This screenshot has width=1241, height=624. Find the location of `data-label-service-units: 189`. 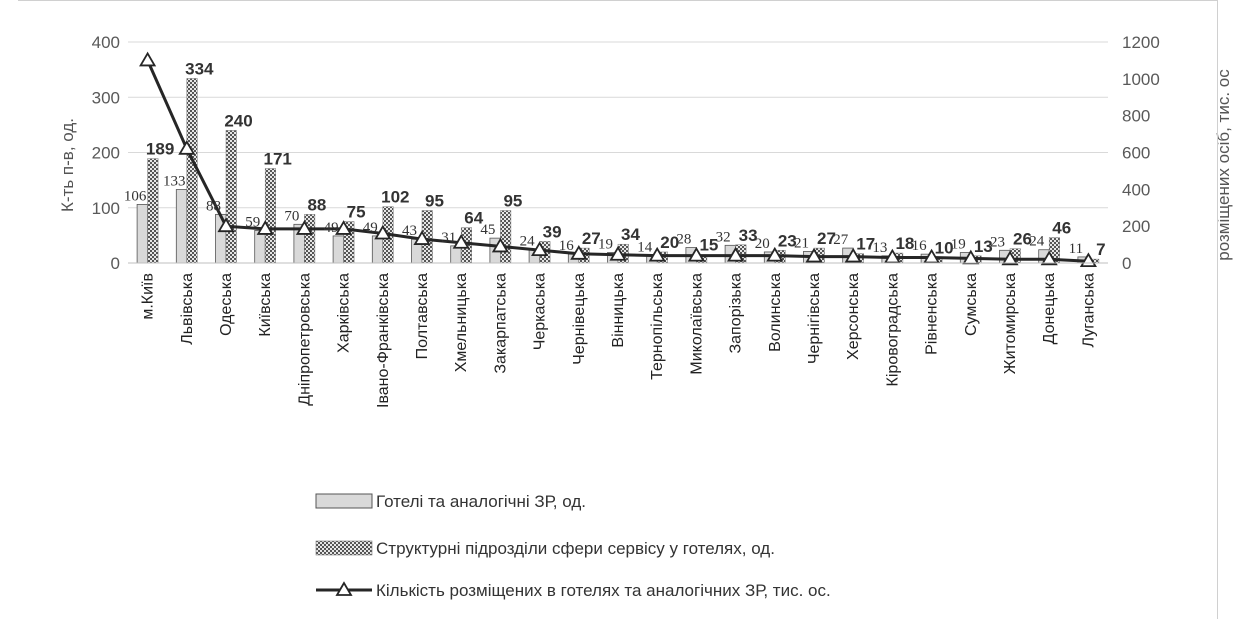

data-label-service-units: 189 is located at coordinates (160, 149).